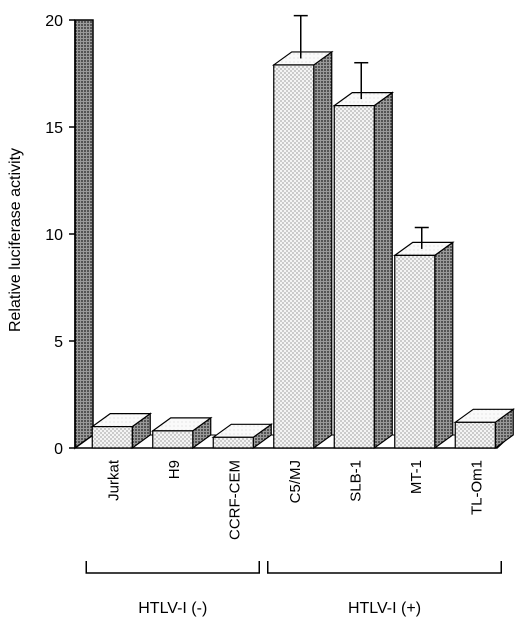  Describe the element at coordinates (416, 477) in the screenshot. I see `x-tick-label: MT-1` at that location.